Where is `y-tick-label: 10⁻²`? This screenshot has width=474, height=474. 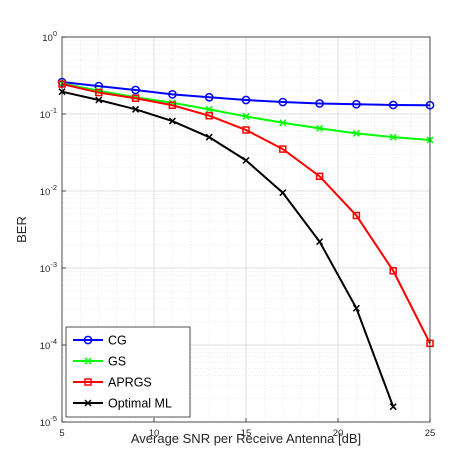
y-tick-label: 10⁻² is located at coordinates (48, 190).